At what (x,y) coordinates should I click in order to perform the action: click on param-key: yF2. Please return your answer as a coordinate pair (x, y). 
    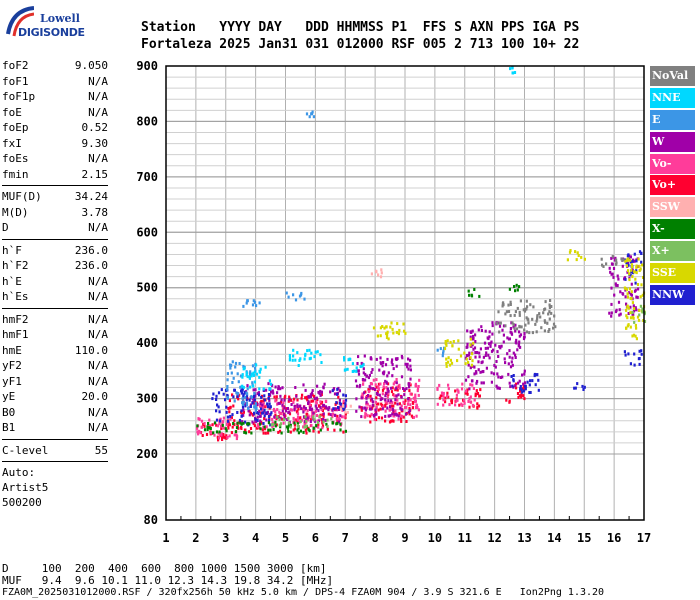
    Looking at the image, I should click on (12, 365).